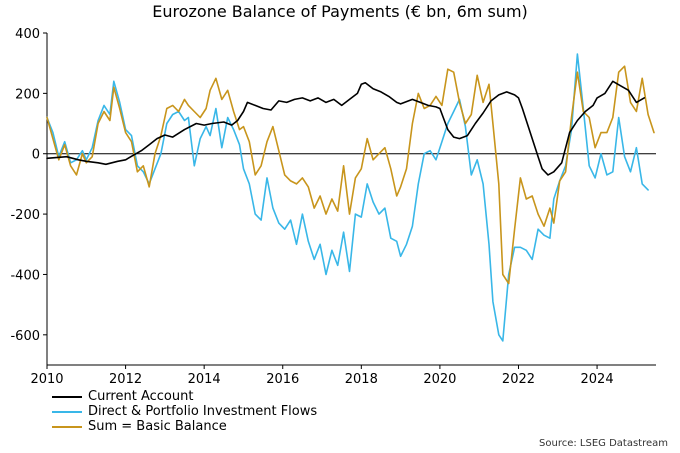 Image resolution: width=680 pixels, height=453 pixels. What do you see at coordinates (597, 379) in the screenshot?
I see `x-tick-label: 2024` at bounding box center [597, 379].